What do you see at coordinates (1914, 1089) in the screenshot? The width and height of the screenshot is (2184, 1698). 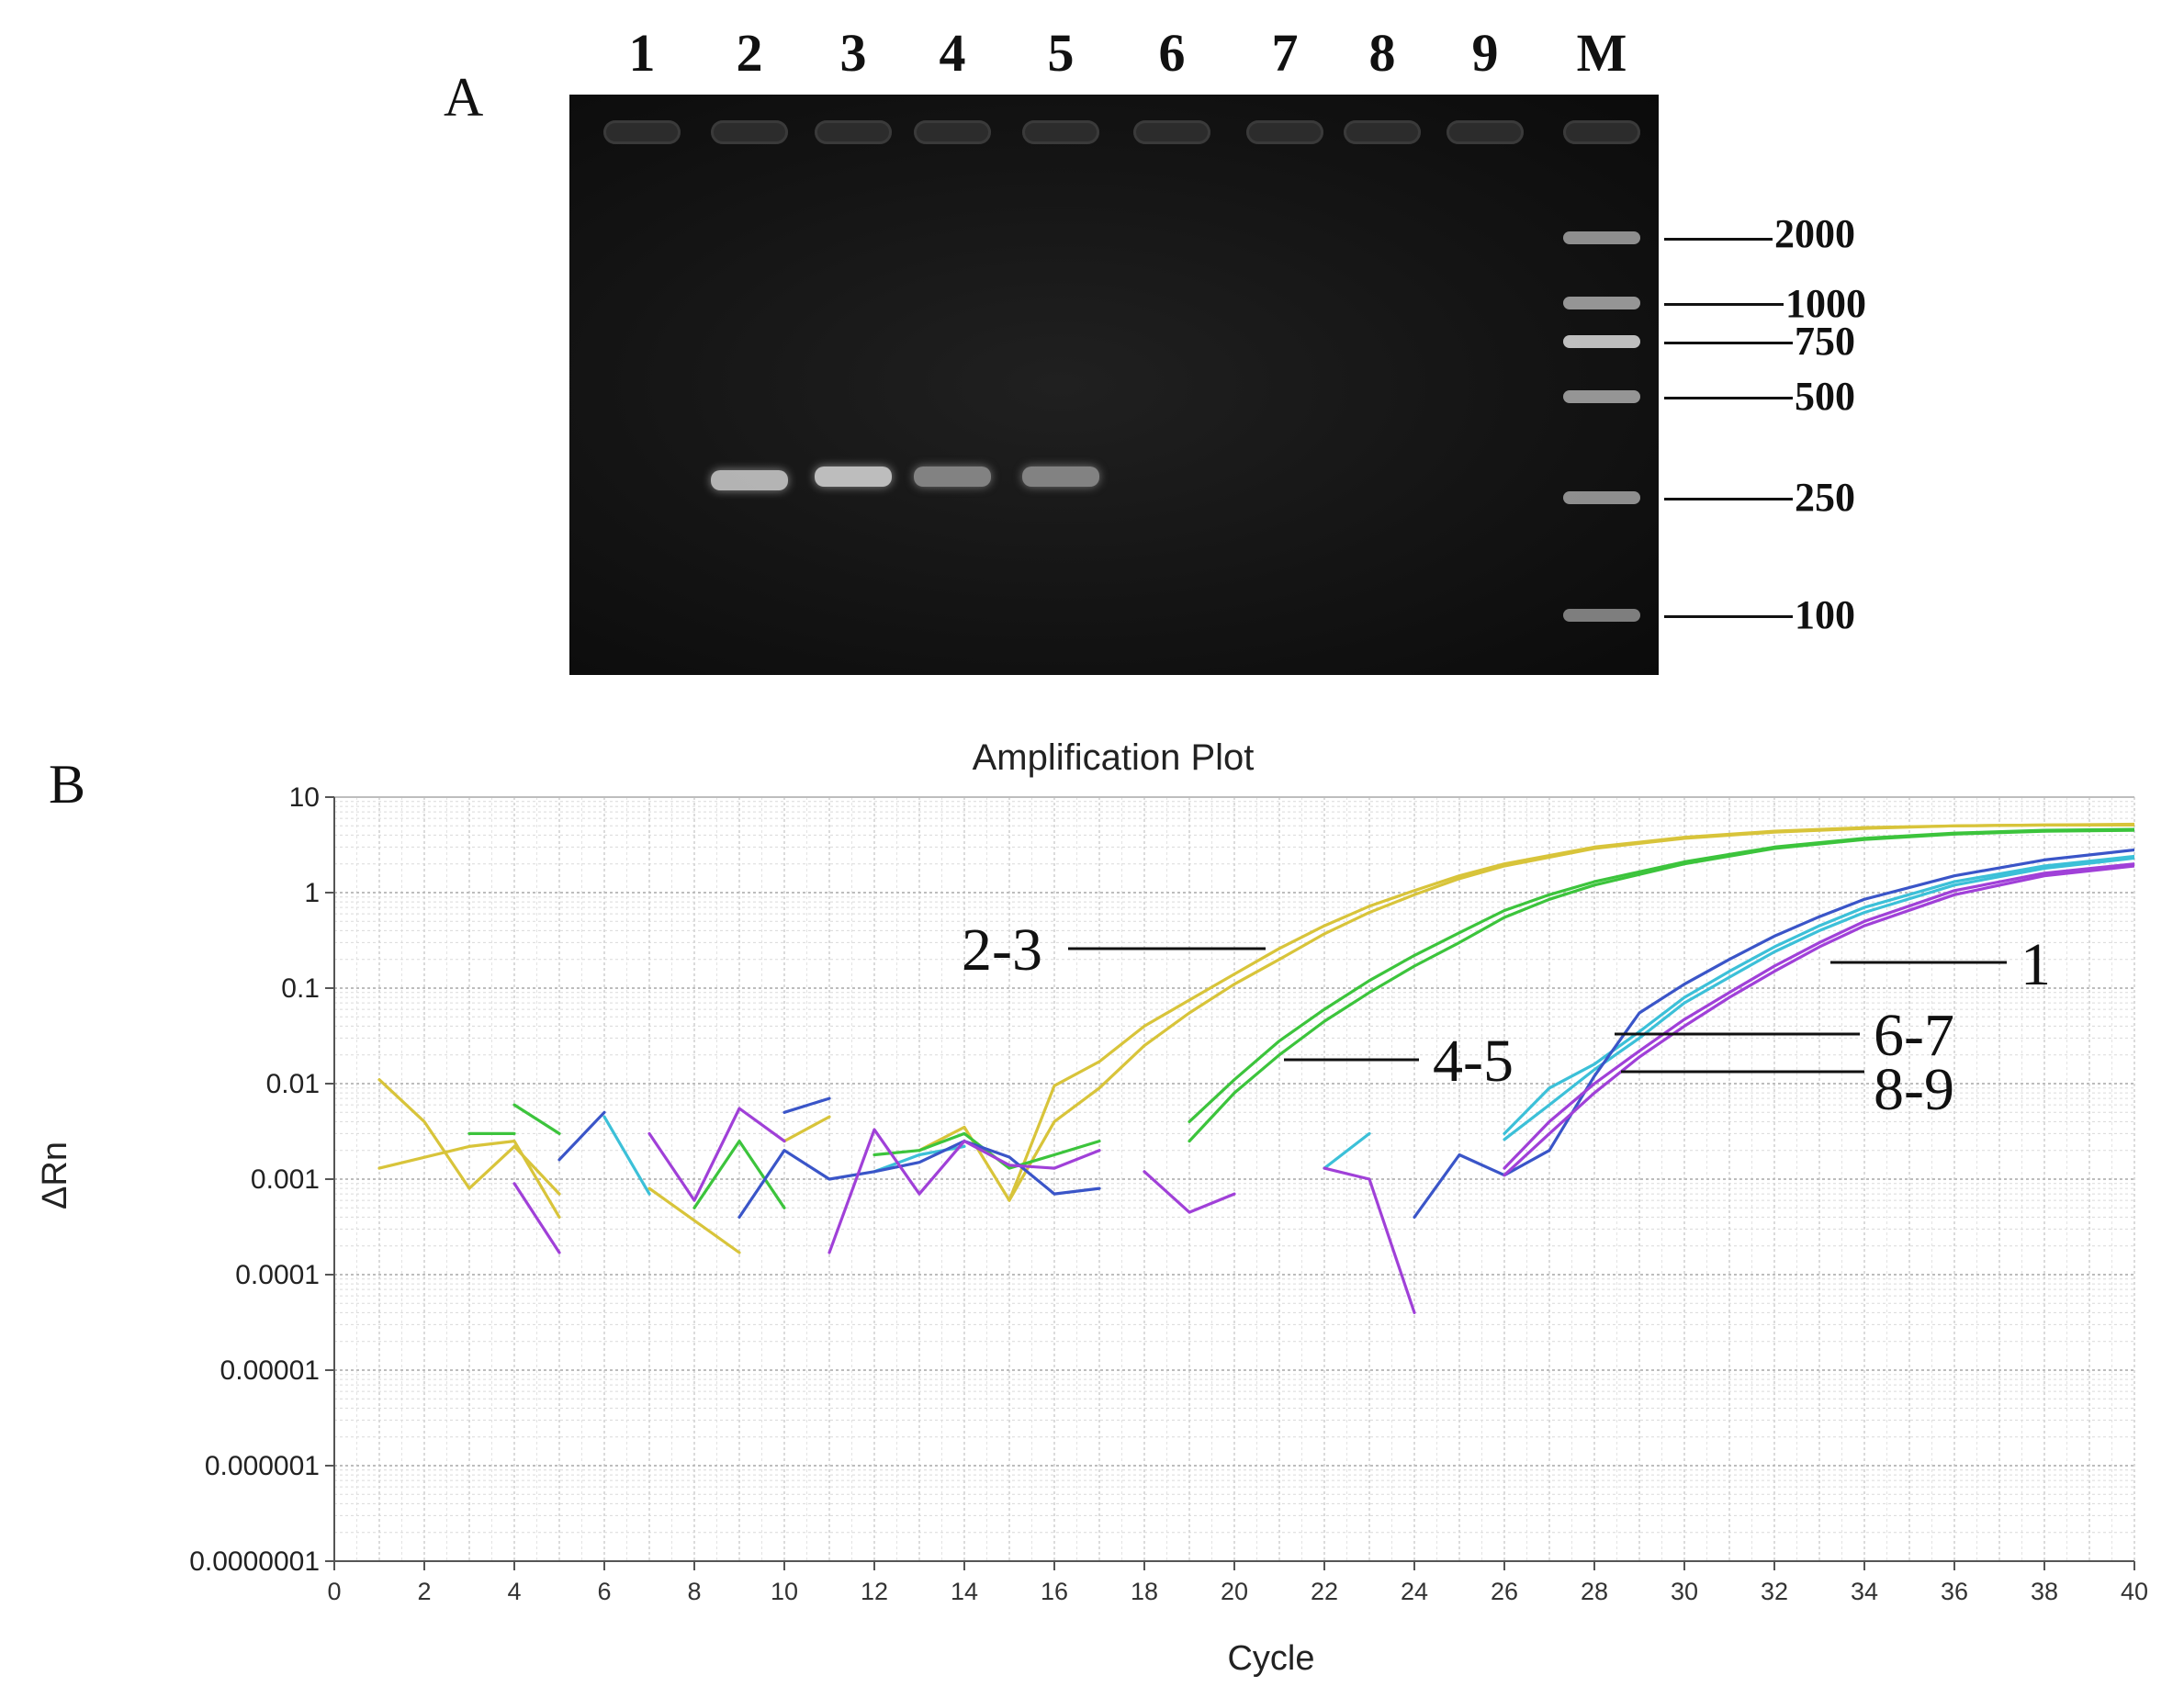 I see `annotation-label: 8-9` at bounding box center [1914, 1089].